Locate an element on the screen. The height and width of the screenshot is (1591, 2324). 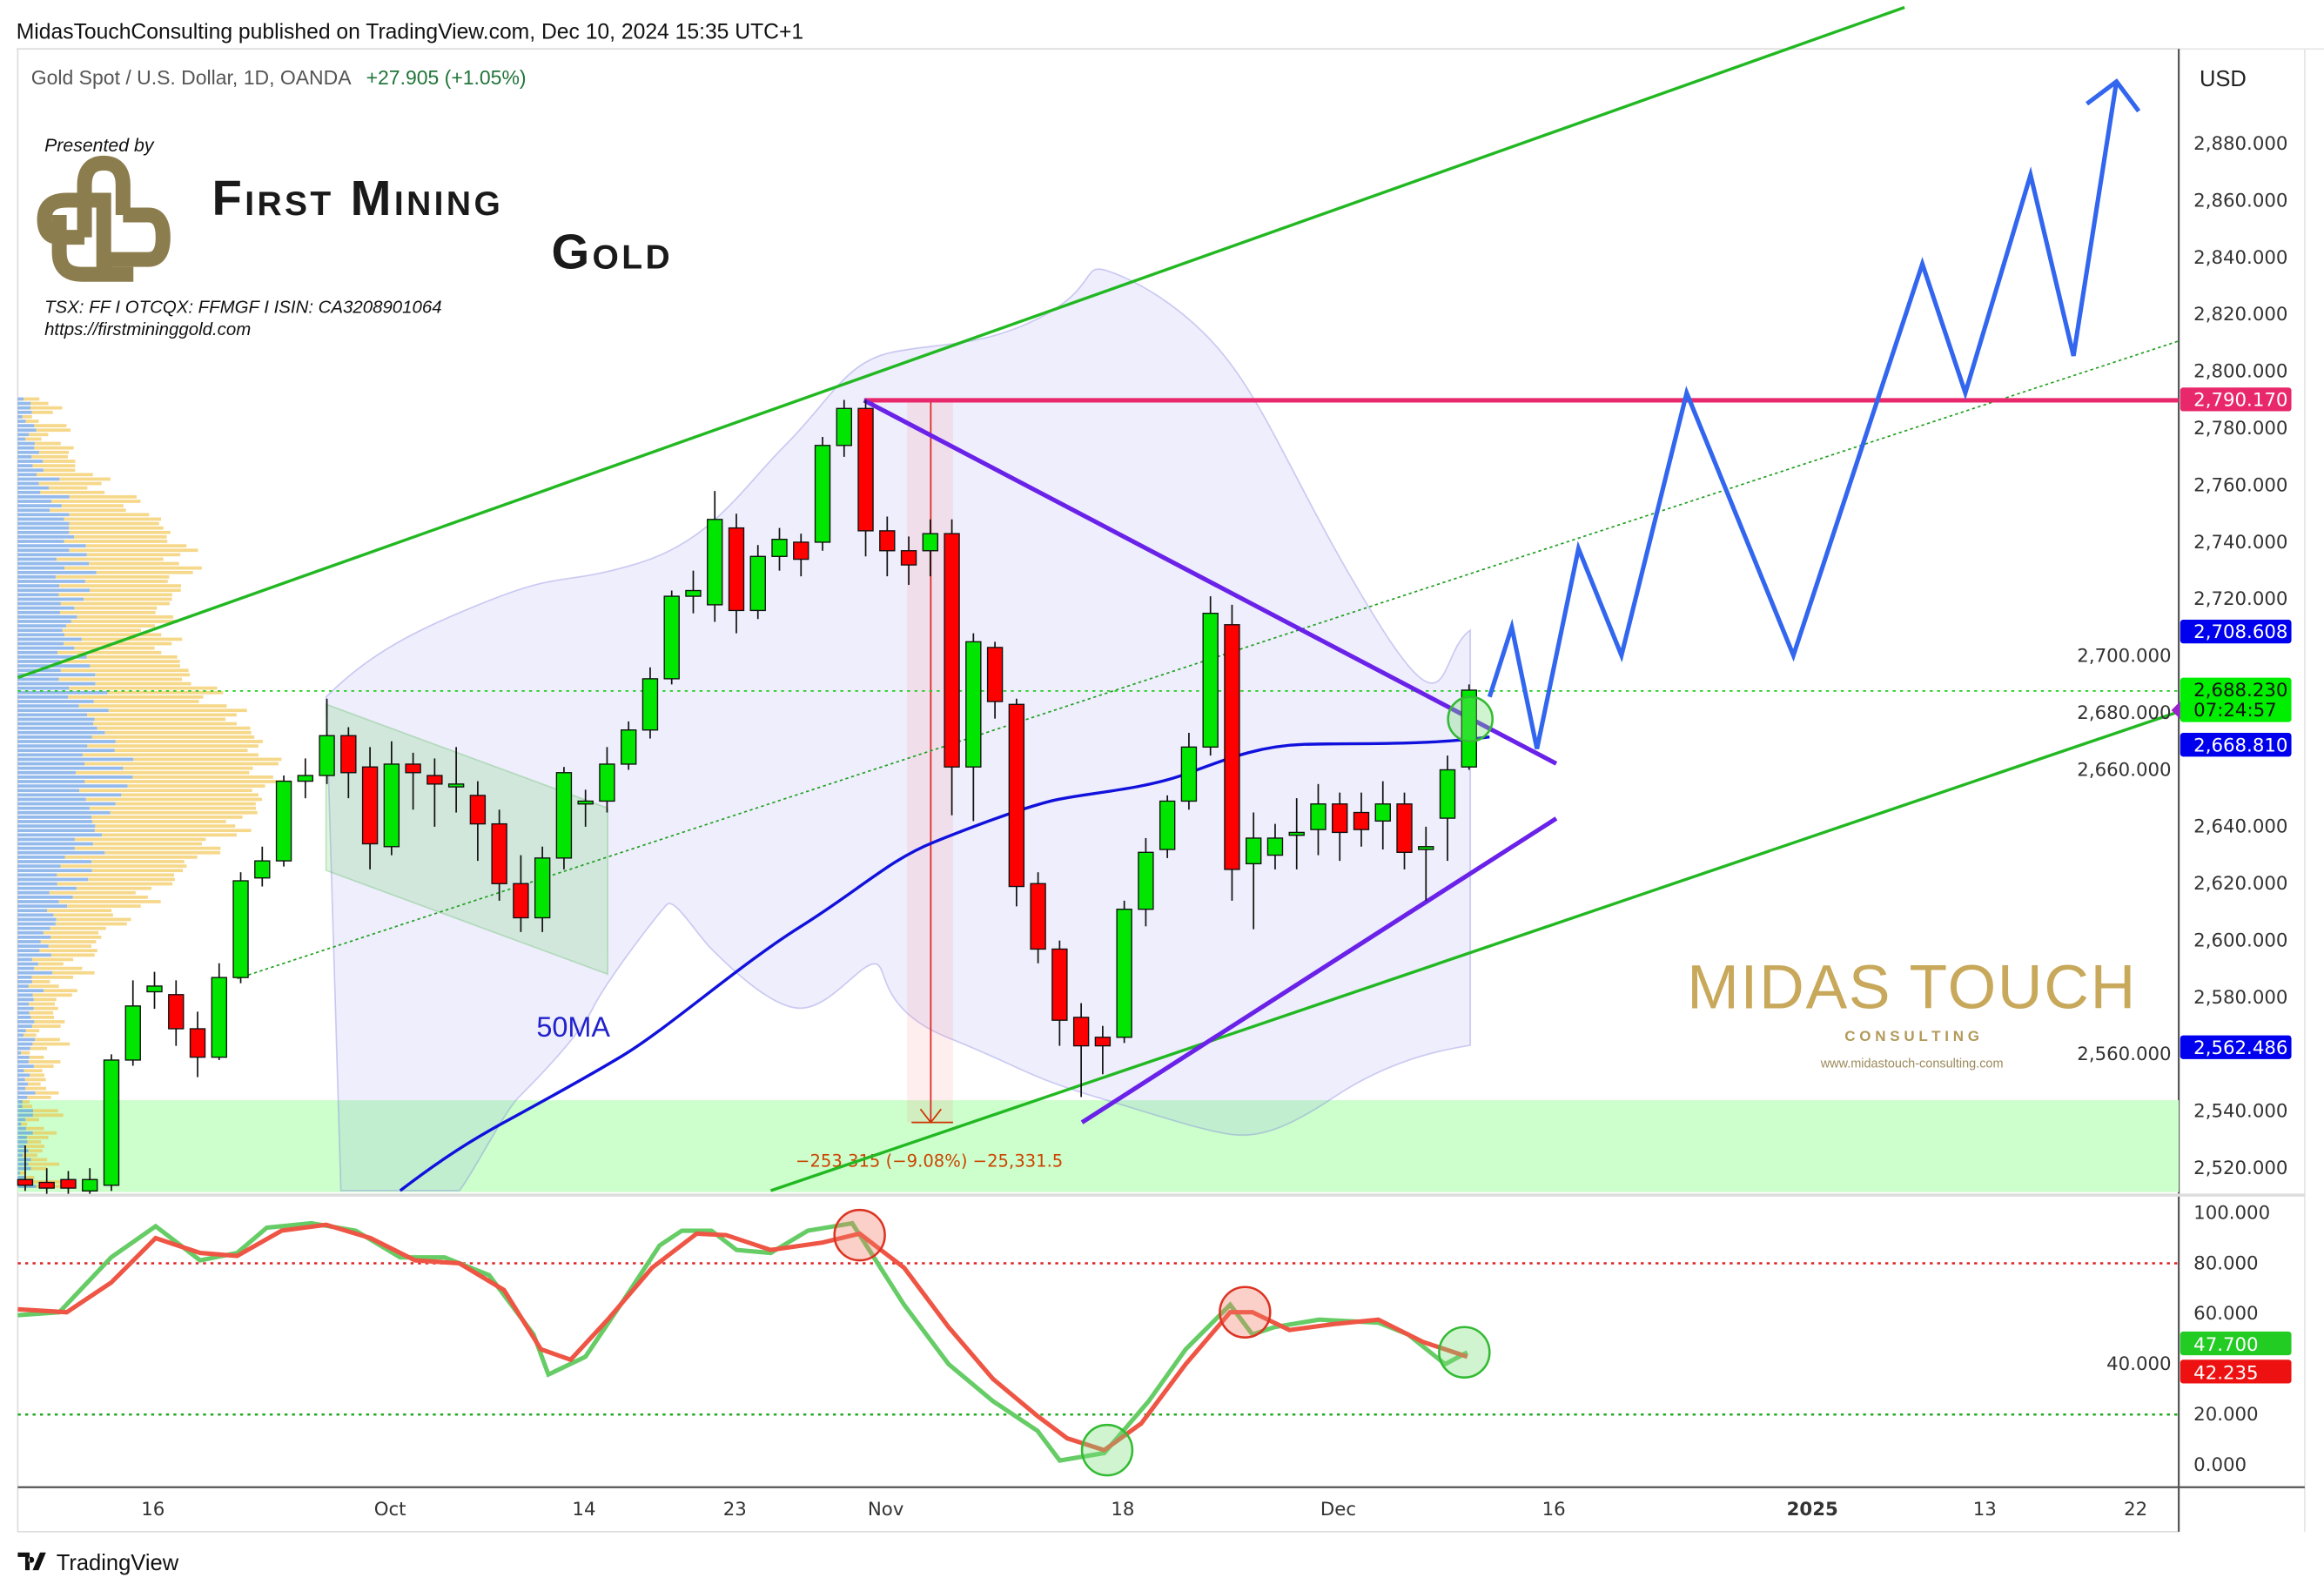
stoch-k-line is located at coordinates (742, 1341).